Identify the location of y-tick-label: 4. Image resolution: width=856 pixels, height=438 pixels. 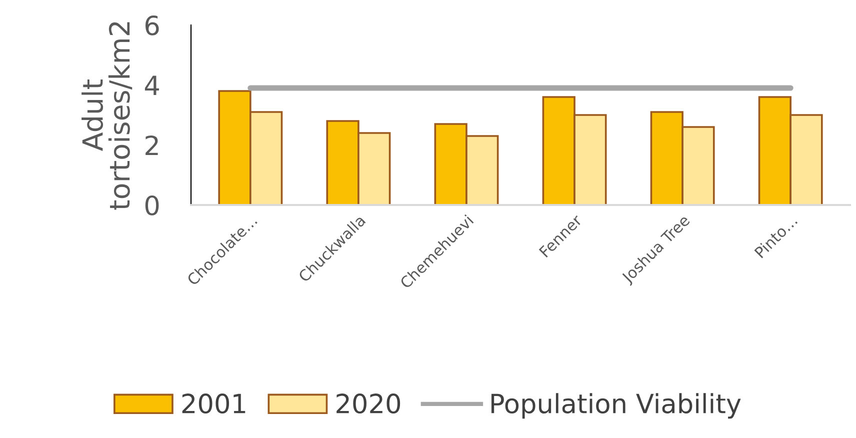
(151, 86).